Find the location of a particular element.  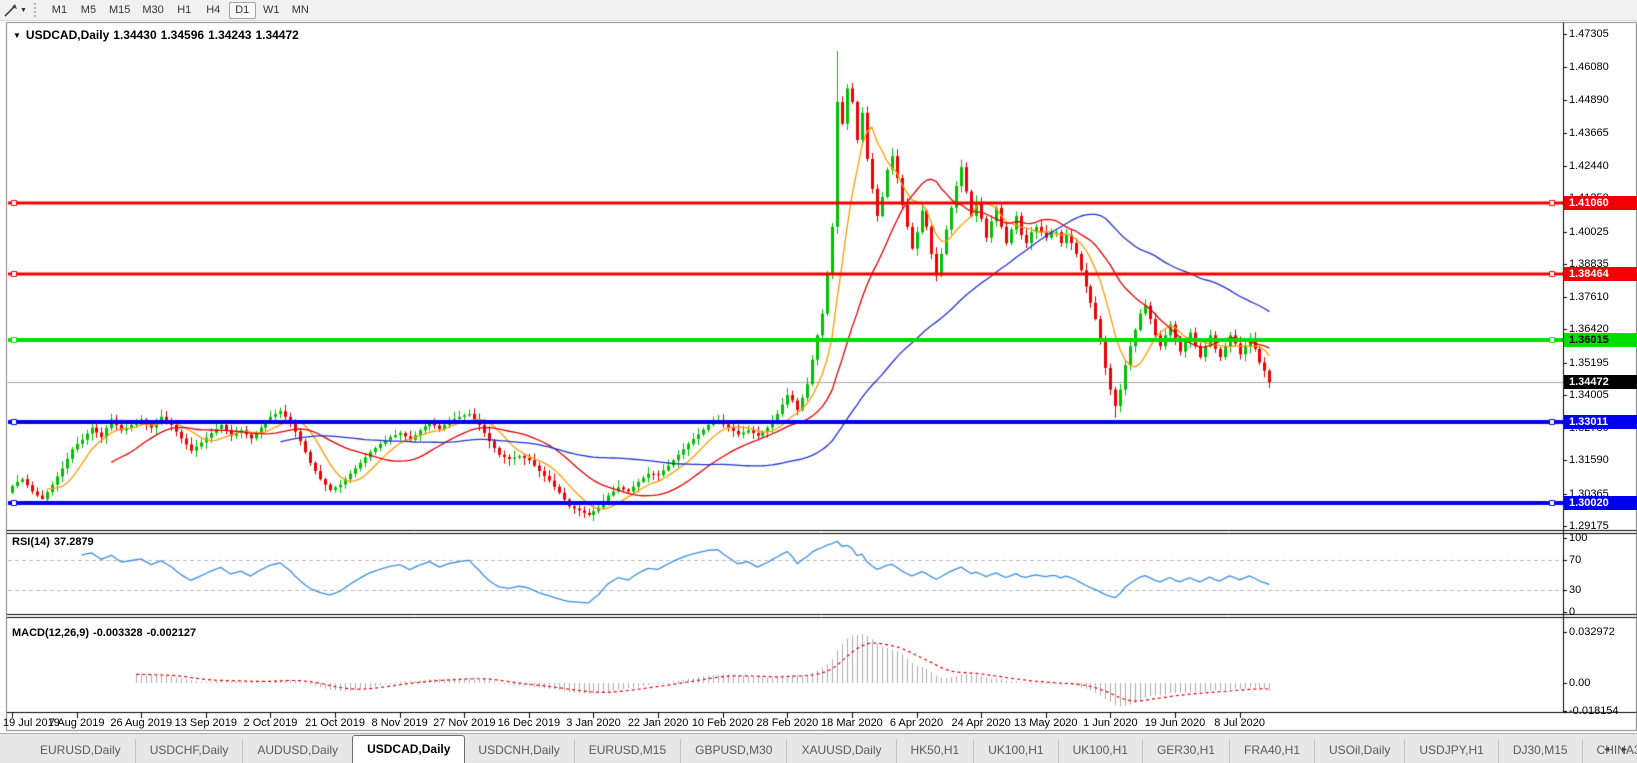

price-axis-label: 1.43665 is located at coordinates (1589, 132).